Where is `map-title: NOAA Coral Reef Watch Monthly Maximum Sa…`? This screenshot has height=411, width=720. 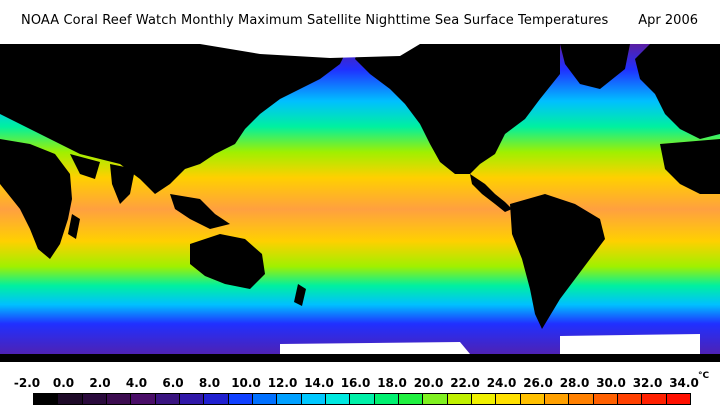
map-title: NOAA Coral Reef Watch Monthly Maximum Sa… is located at coordinates (315, 20).